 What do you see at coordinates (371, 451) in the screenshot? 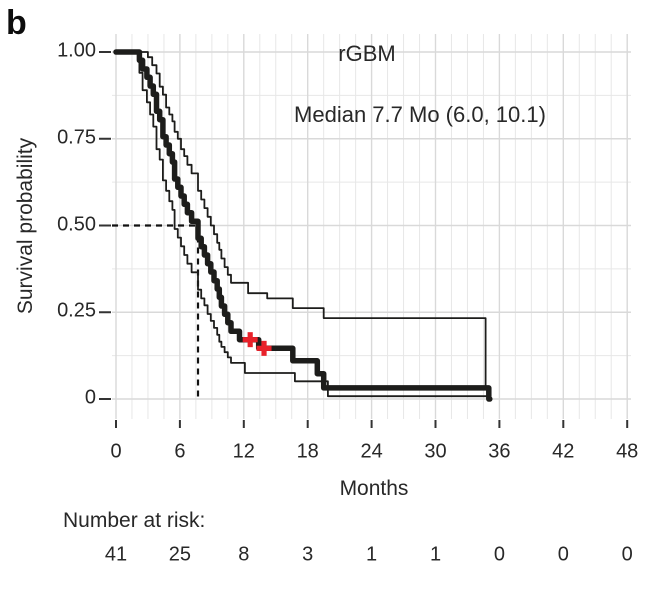
I see `x-tick-label: 24` at bounding box center [371, 451].